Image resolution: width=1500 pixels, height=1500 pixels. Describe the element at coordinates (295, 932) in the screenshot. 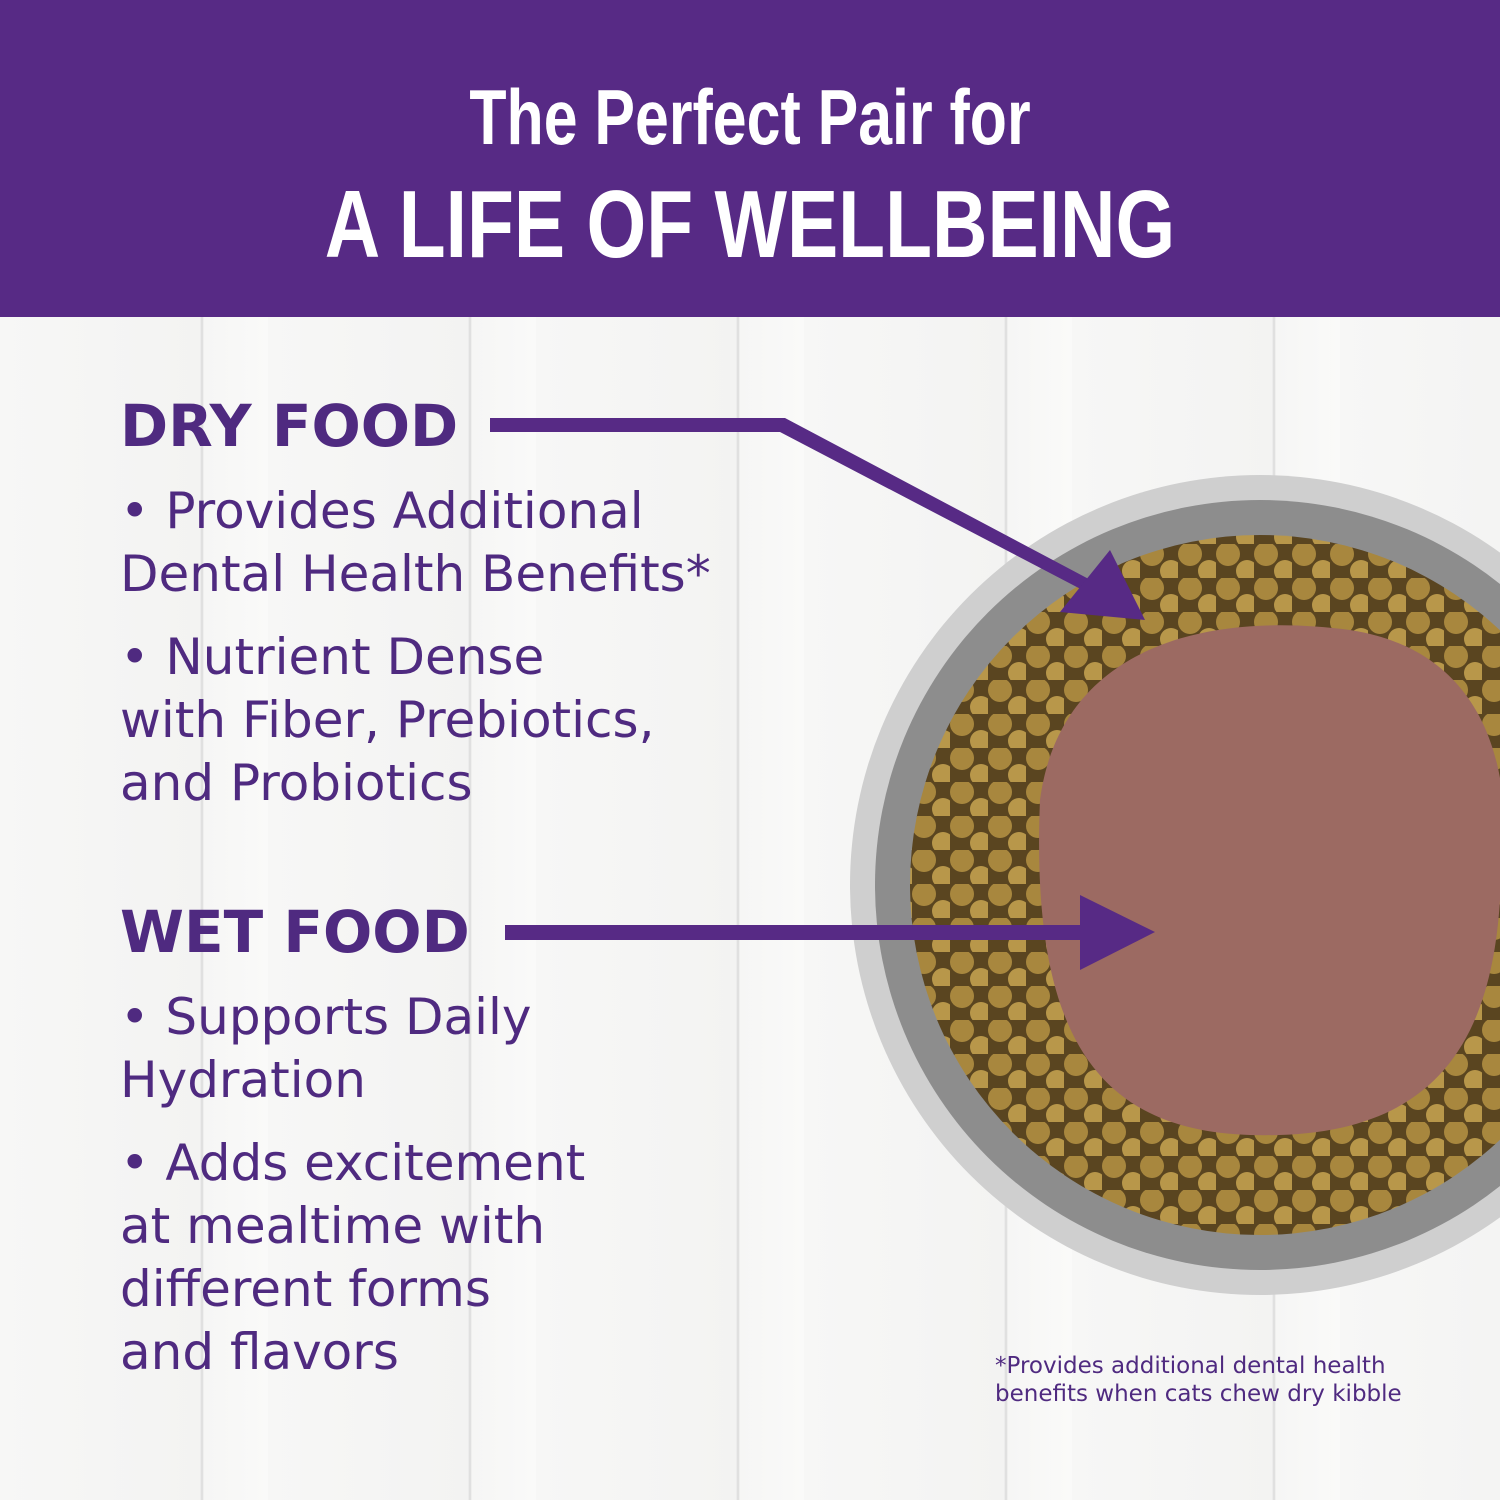

I see `wet-food-heading: WET FOOD` at that location.